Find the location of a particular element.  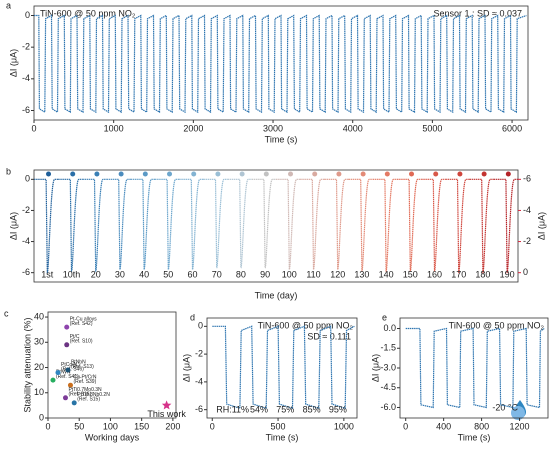

y-tick-label: -2 is located at coordinates (26, 210).